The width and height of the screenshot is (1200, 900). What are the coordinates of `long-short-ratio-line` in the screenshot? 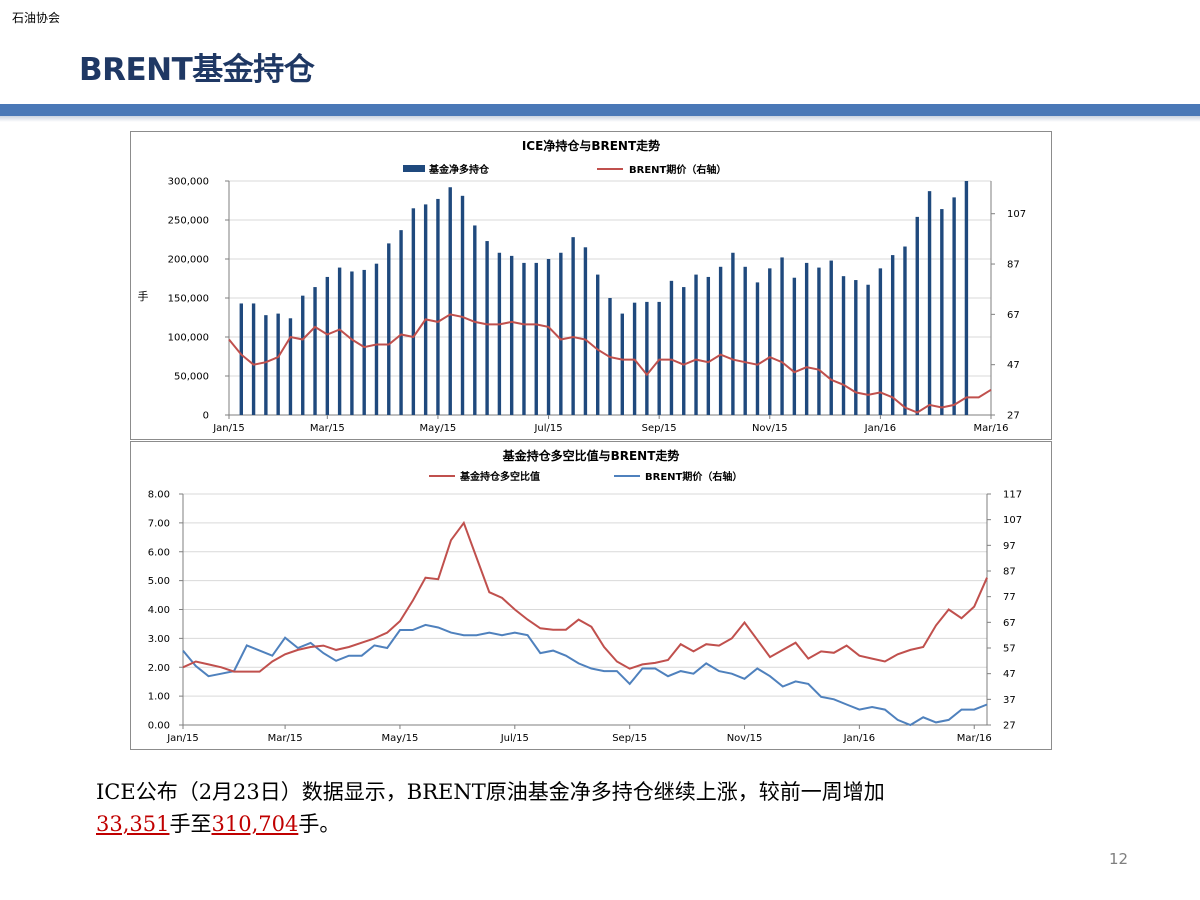 It's located at (585, 596).